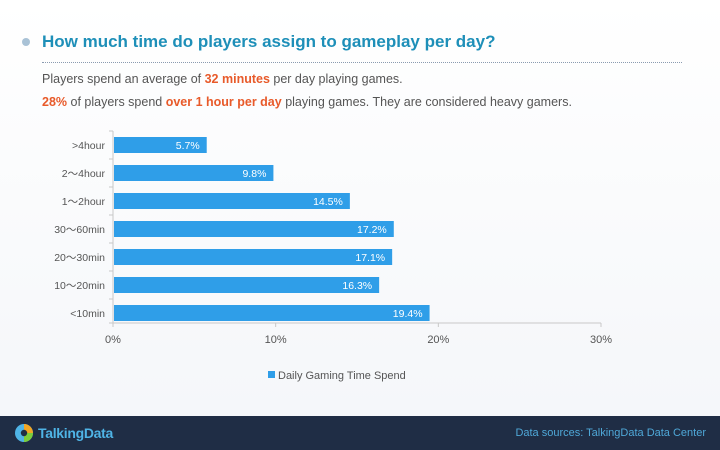 The width and height of the screenshot is (720, 450). Describe the element at coordinates (113, 340) in the screenshot. I see `x-tick-label: 0%` at that location.